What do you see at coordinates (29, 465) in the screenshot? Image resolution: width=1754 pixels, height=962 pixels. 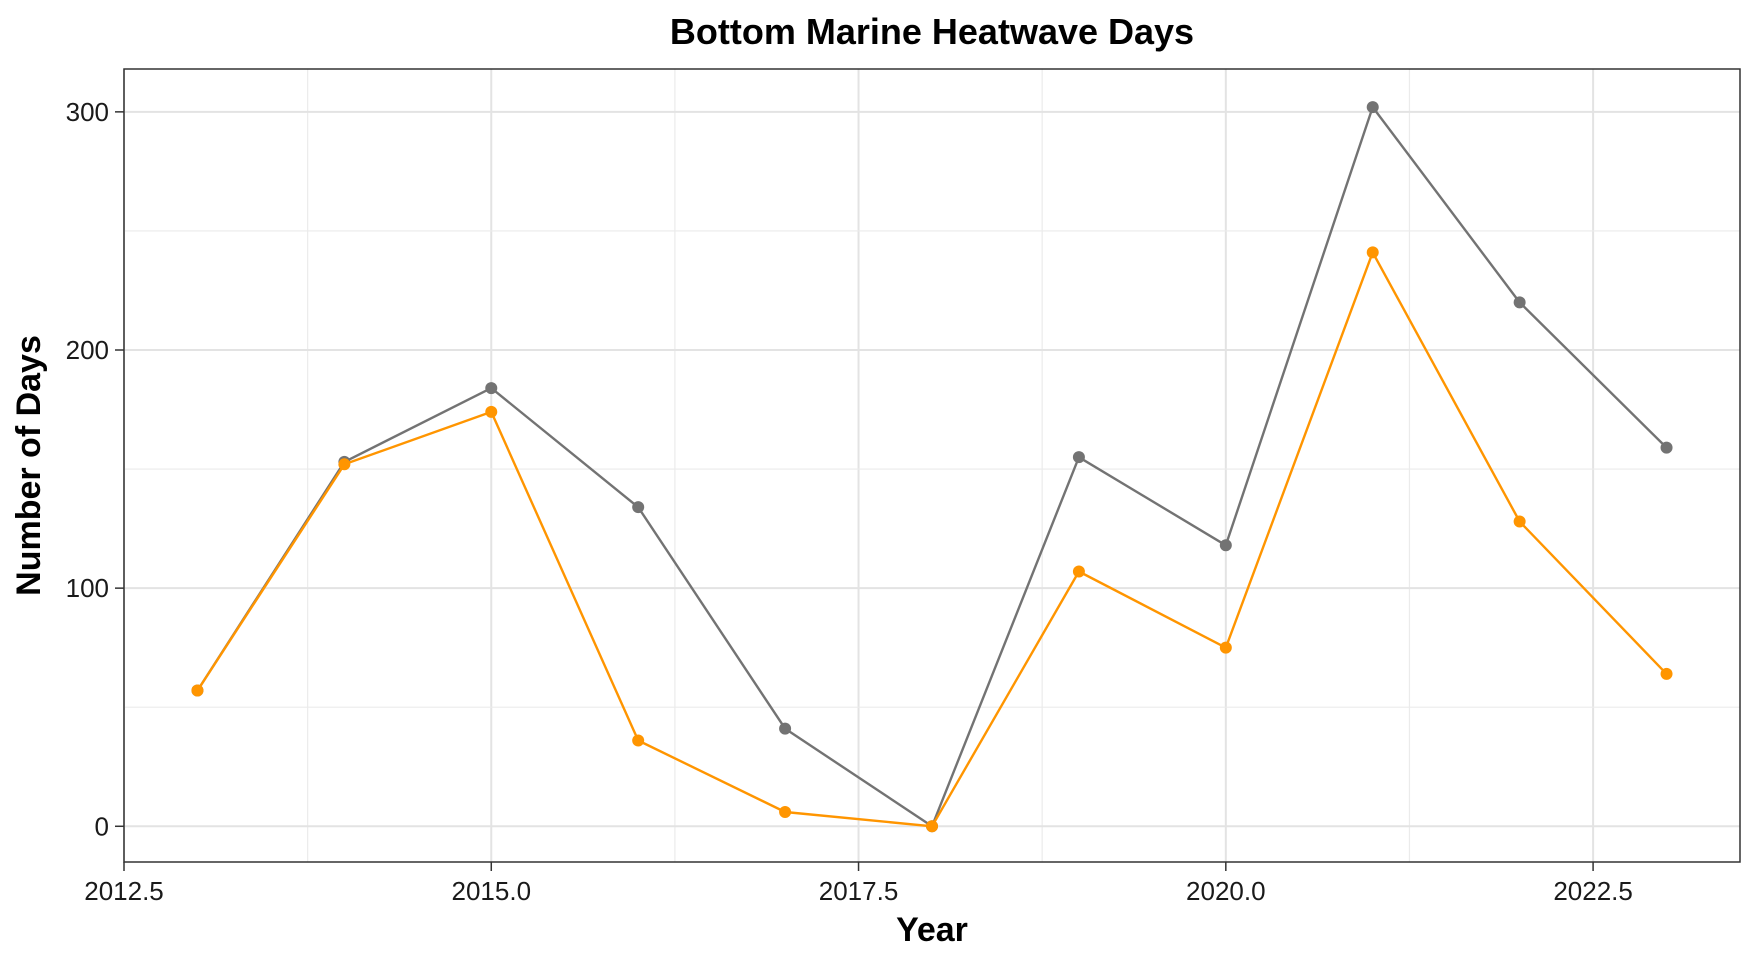 I see `y-axis-title: Number of Days` at bounding box center [29, 465].